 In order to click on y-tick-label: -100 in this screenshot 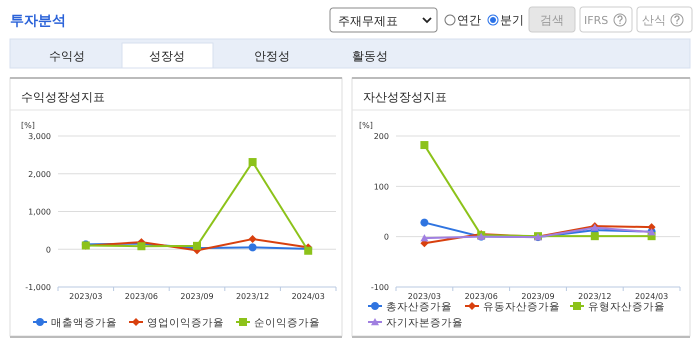, I will do `click(379, 287)`.